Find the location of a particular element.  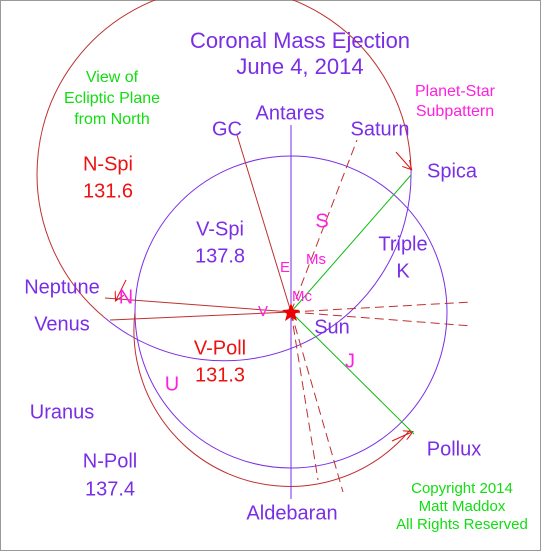

pollux-line is located at coordinates (352, 373).